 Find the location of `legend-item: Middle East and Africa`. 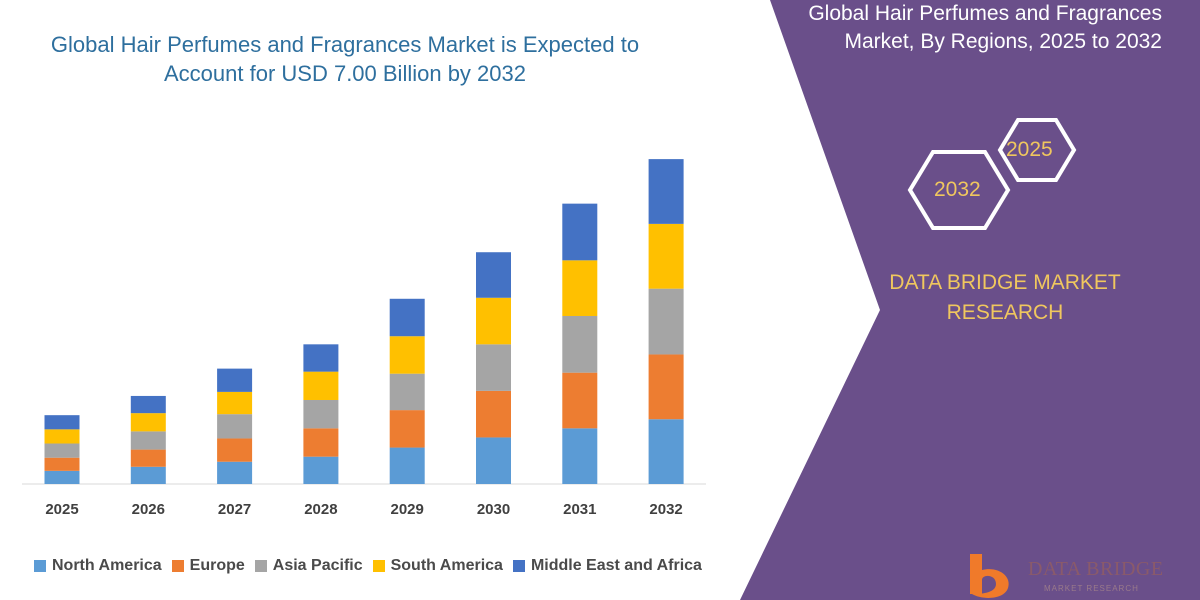

legend-item: Middle East and Africa is located at coordinates (607, 566).